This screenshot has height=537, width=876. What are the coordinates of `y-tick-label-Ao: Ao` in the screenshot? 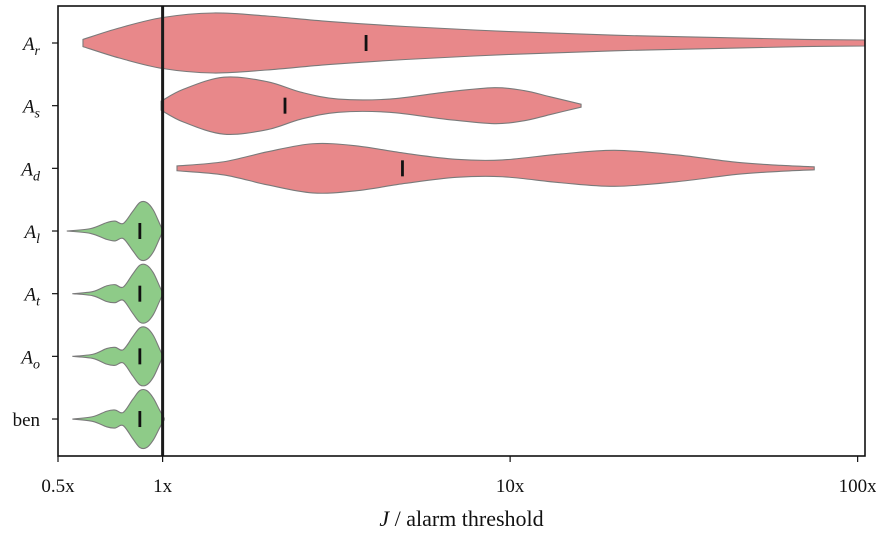 It's located at (29, 359).